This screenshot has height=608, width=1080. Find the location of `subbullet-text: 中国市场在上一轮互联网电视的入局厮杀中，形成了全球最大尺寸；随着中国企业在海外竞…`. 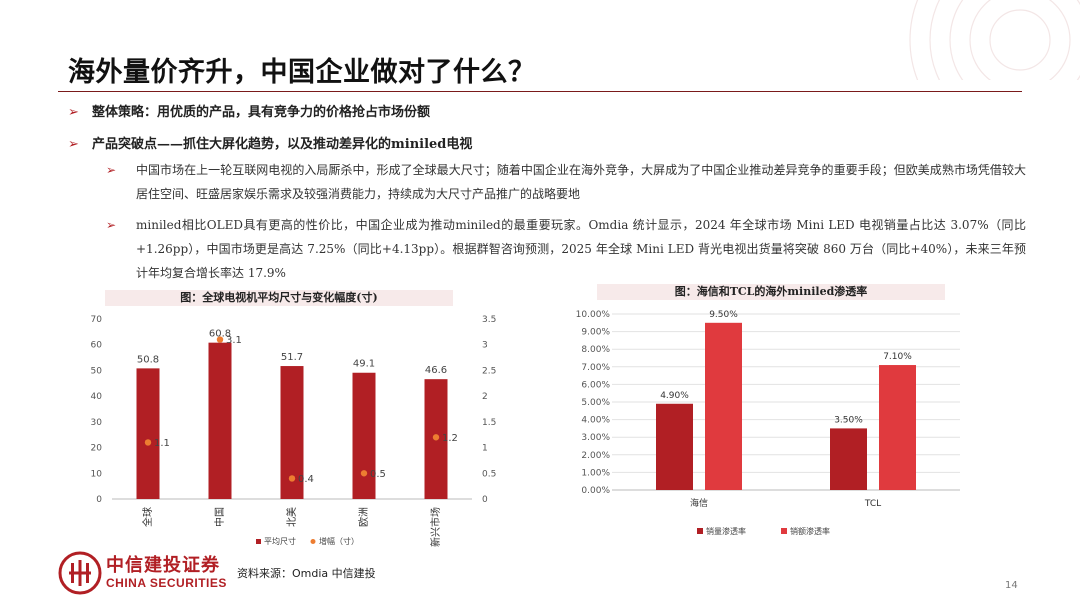

subbullet-text: 中国市场在上一轮互联网电视的入局厮杀中，形成了全球最大尺寸；随着中国企业在海外竞… is located at coordinates (581, 182).